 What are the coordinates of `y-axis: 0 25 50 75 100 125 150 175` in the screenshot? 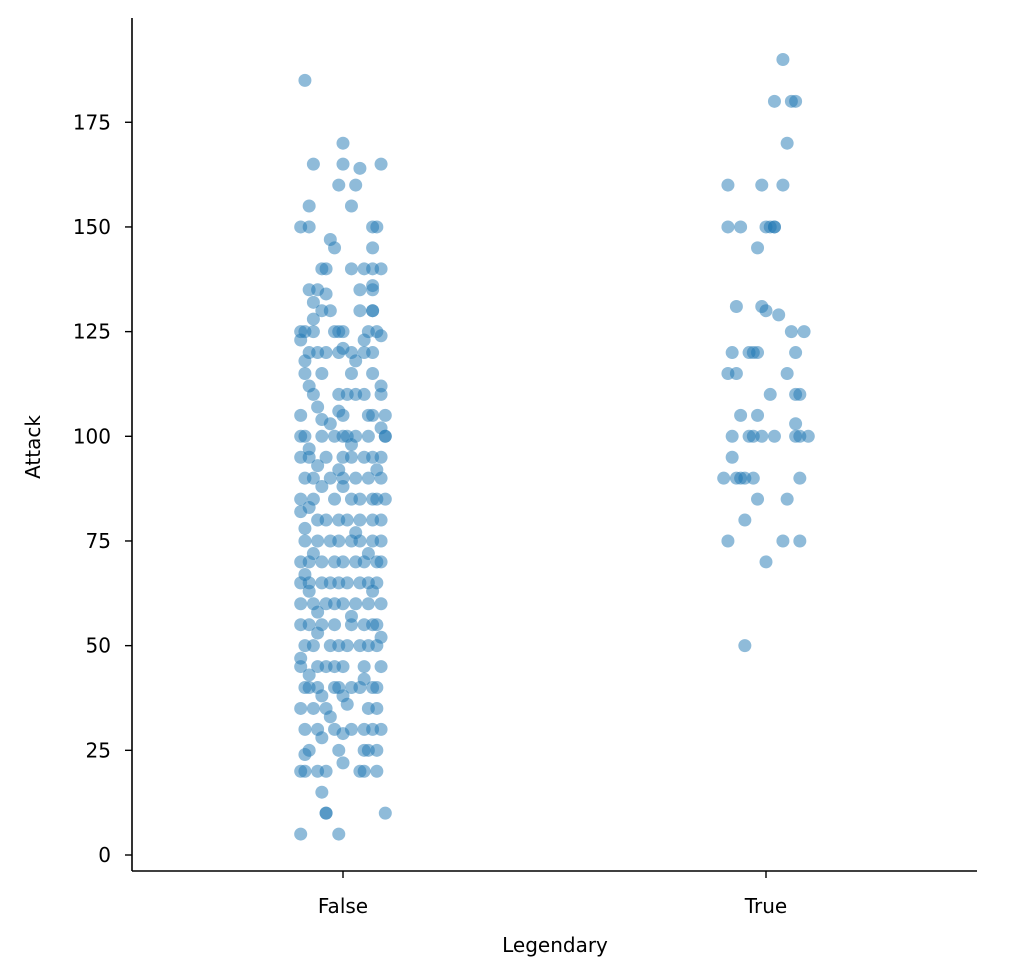 It's located at (103, 444).